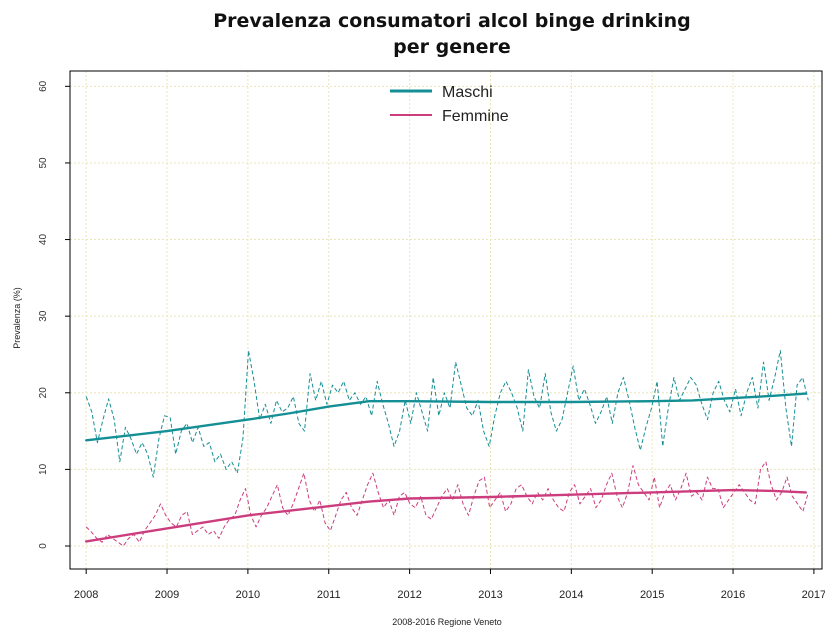 This screenshot has height=632, width=825. What do you see at coordinates (248, 595) in the screenshot?
I see `x-tick-label-2010: 2010` at bounding box center [248, 595].